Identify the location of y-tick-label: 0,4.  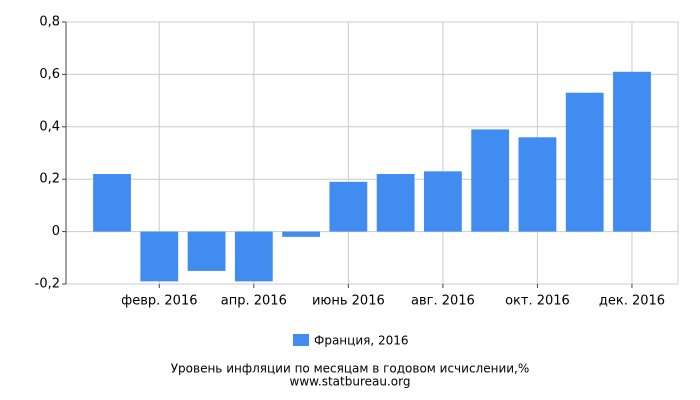
(49, 126).